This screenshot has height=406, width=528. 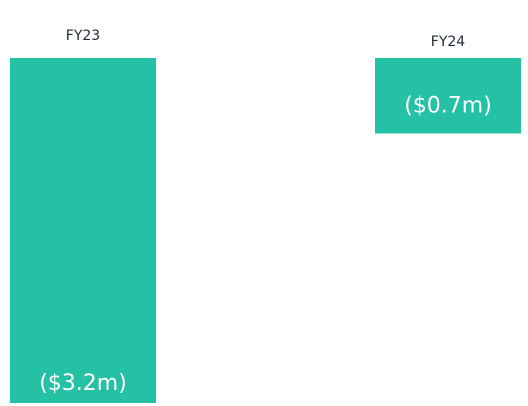 What do you see at coordinates (448, 42) in the screenshot?
I see `category-label: FY24` at bounding box center [448, 42].